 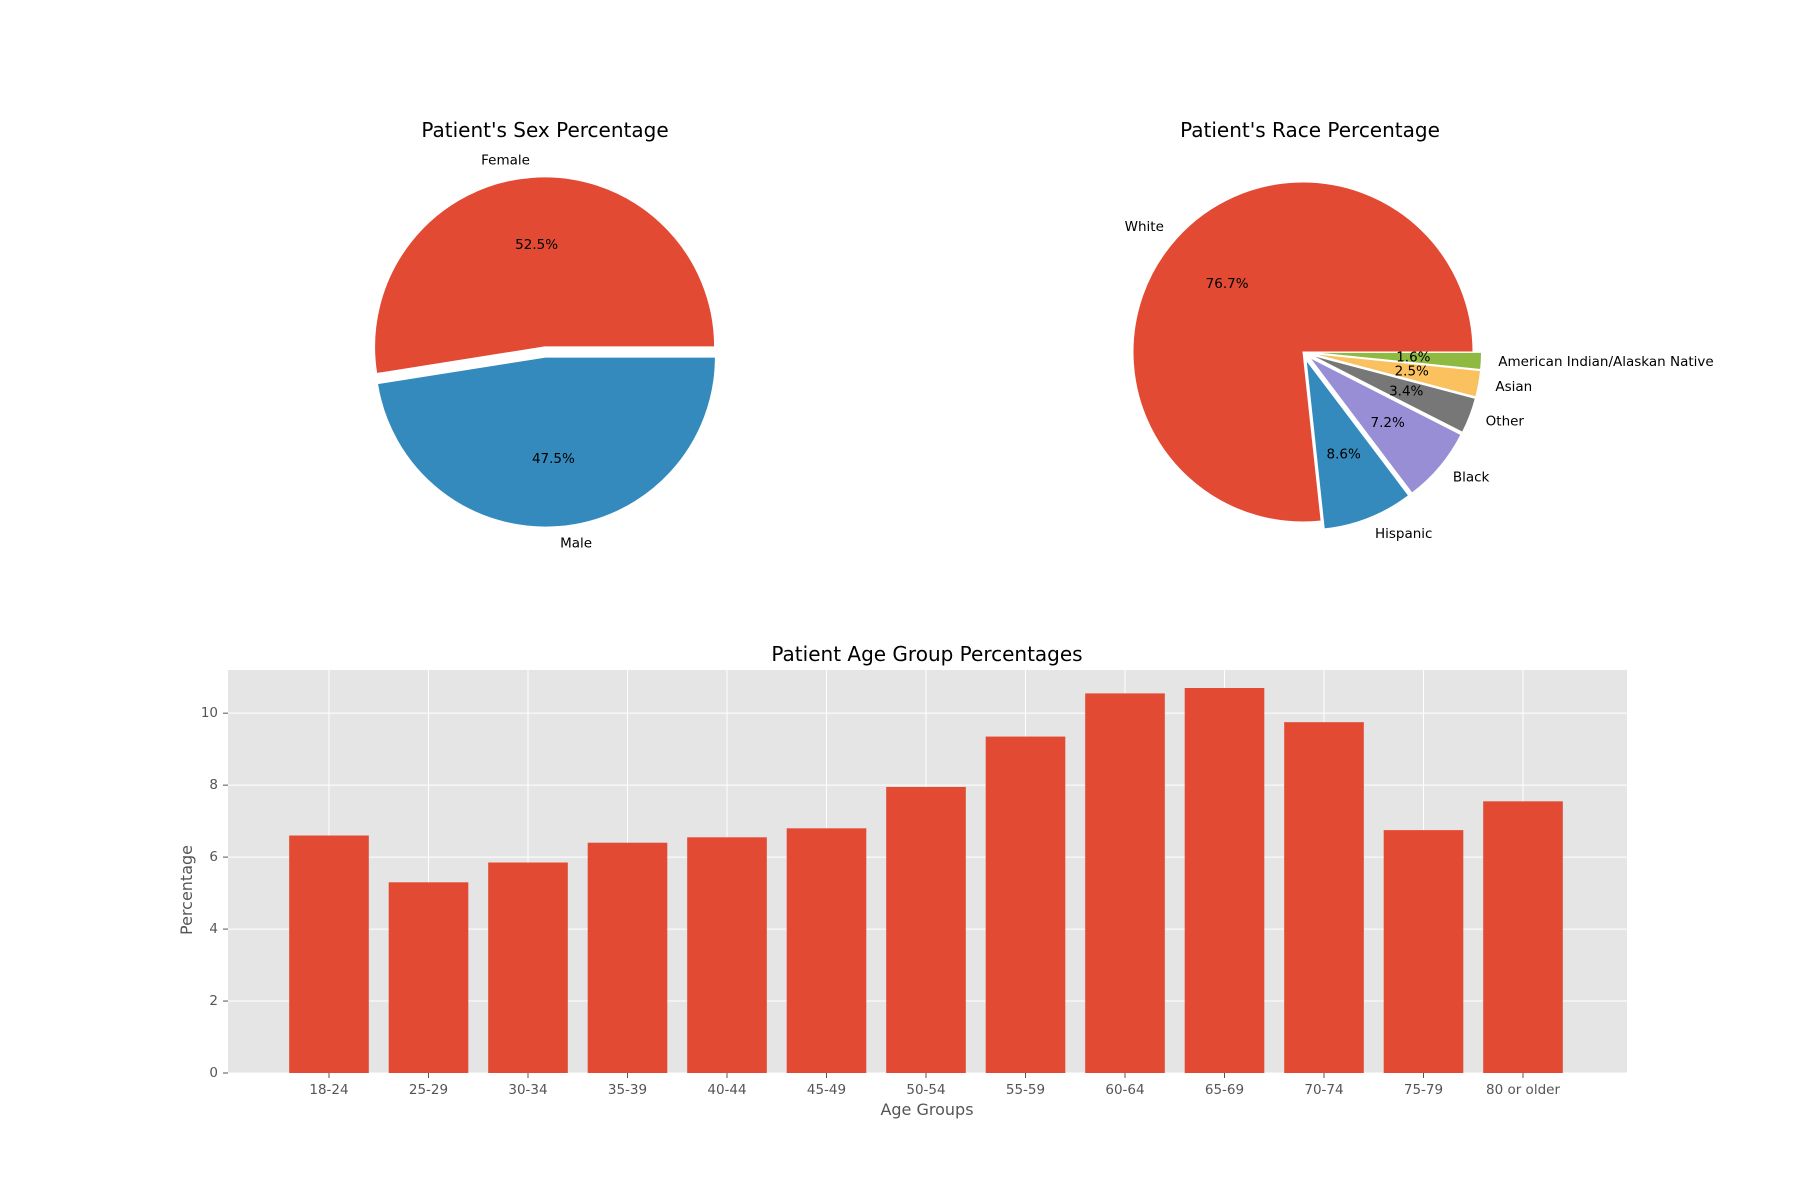 What do you see at coordinates (1513, 387) in the screenshot?
I see `race-label-asian: Asian` at bounding box center [1513, 387].